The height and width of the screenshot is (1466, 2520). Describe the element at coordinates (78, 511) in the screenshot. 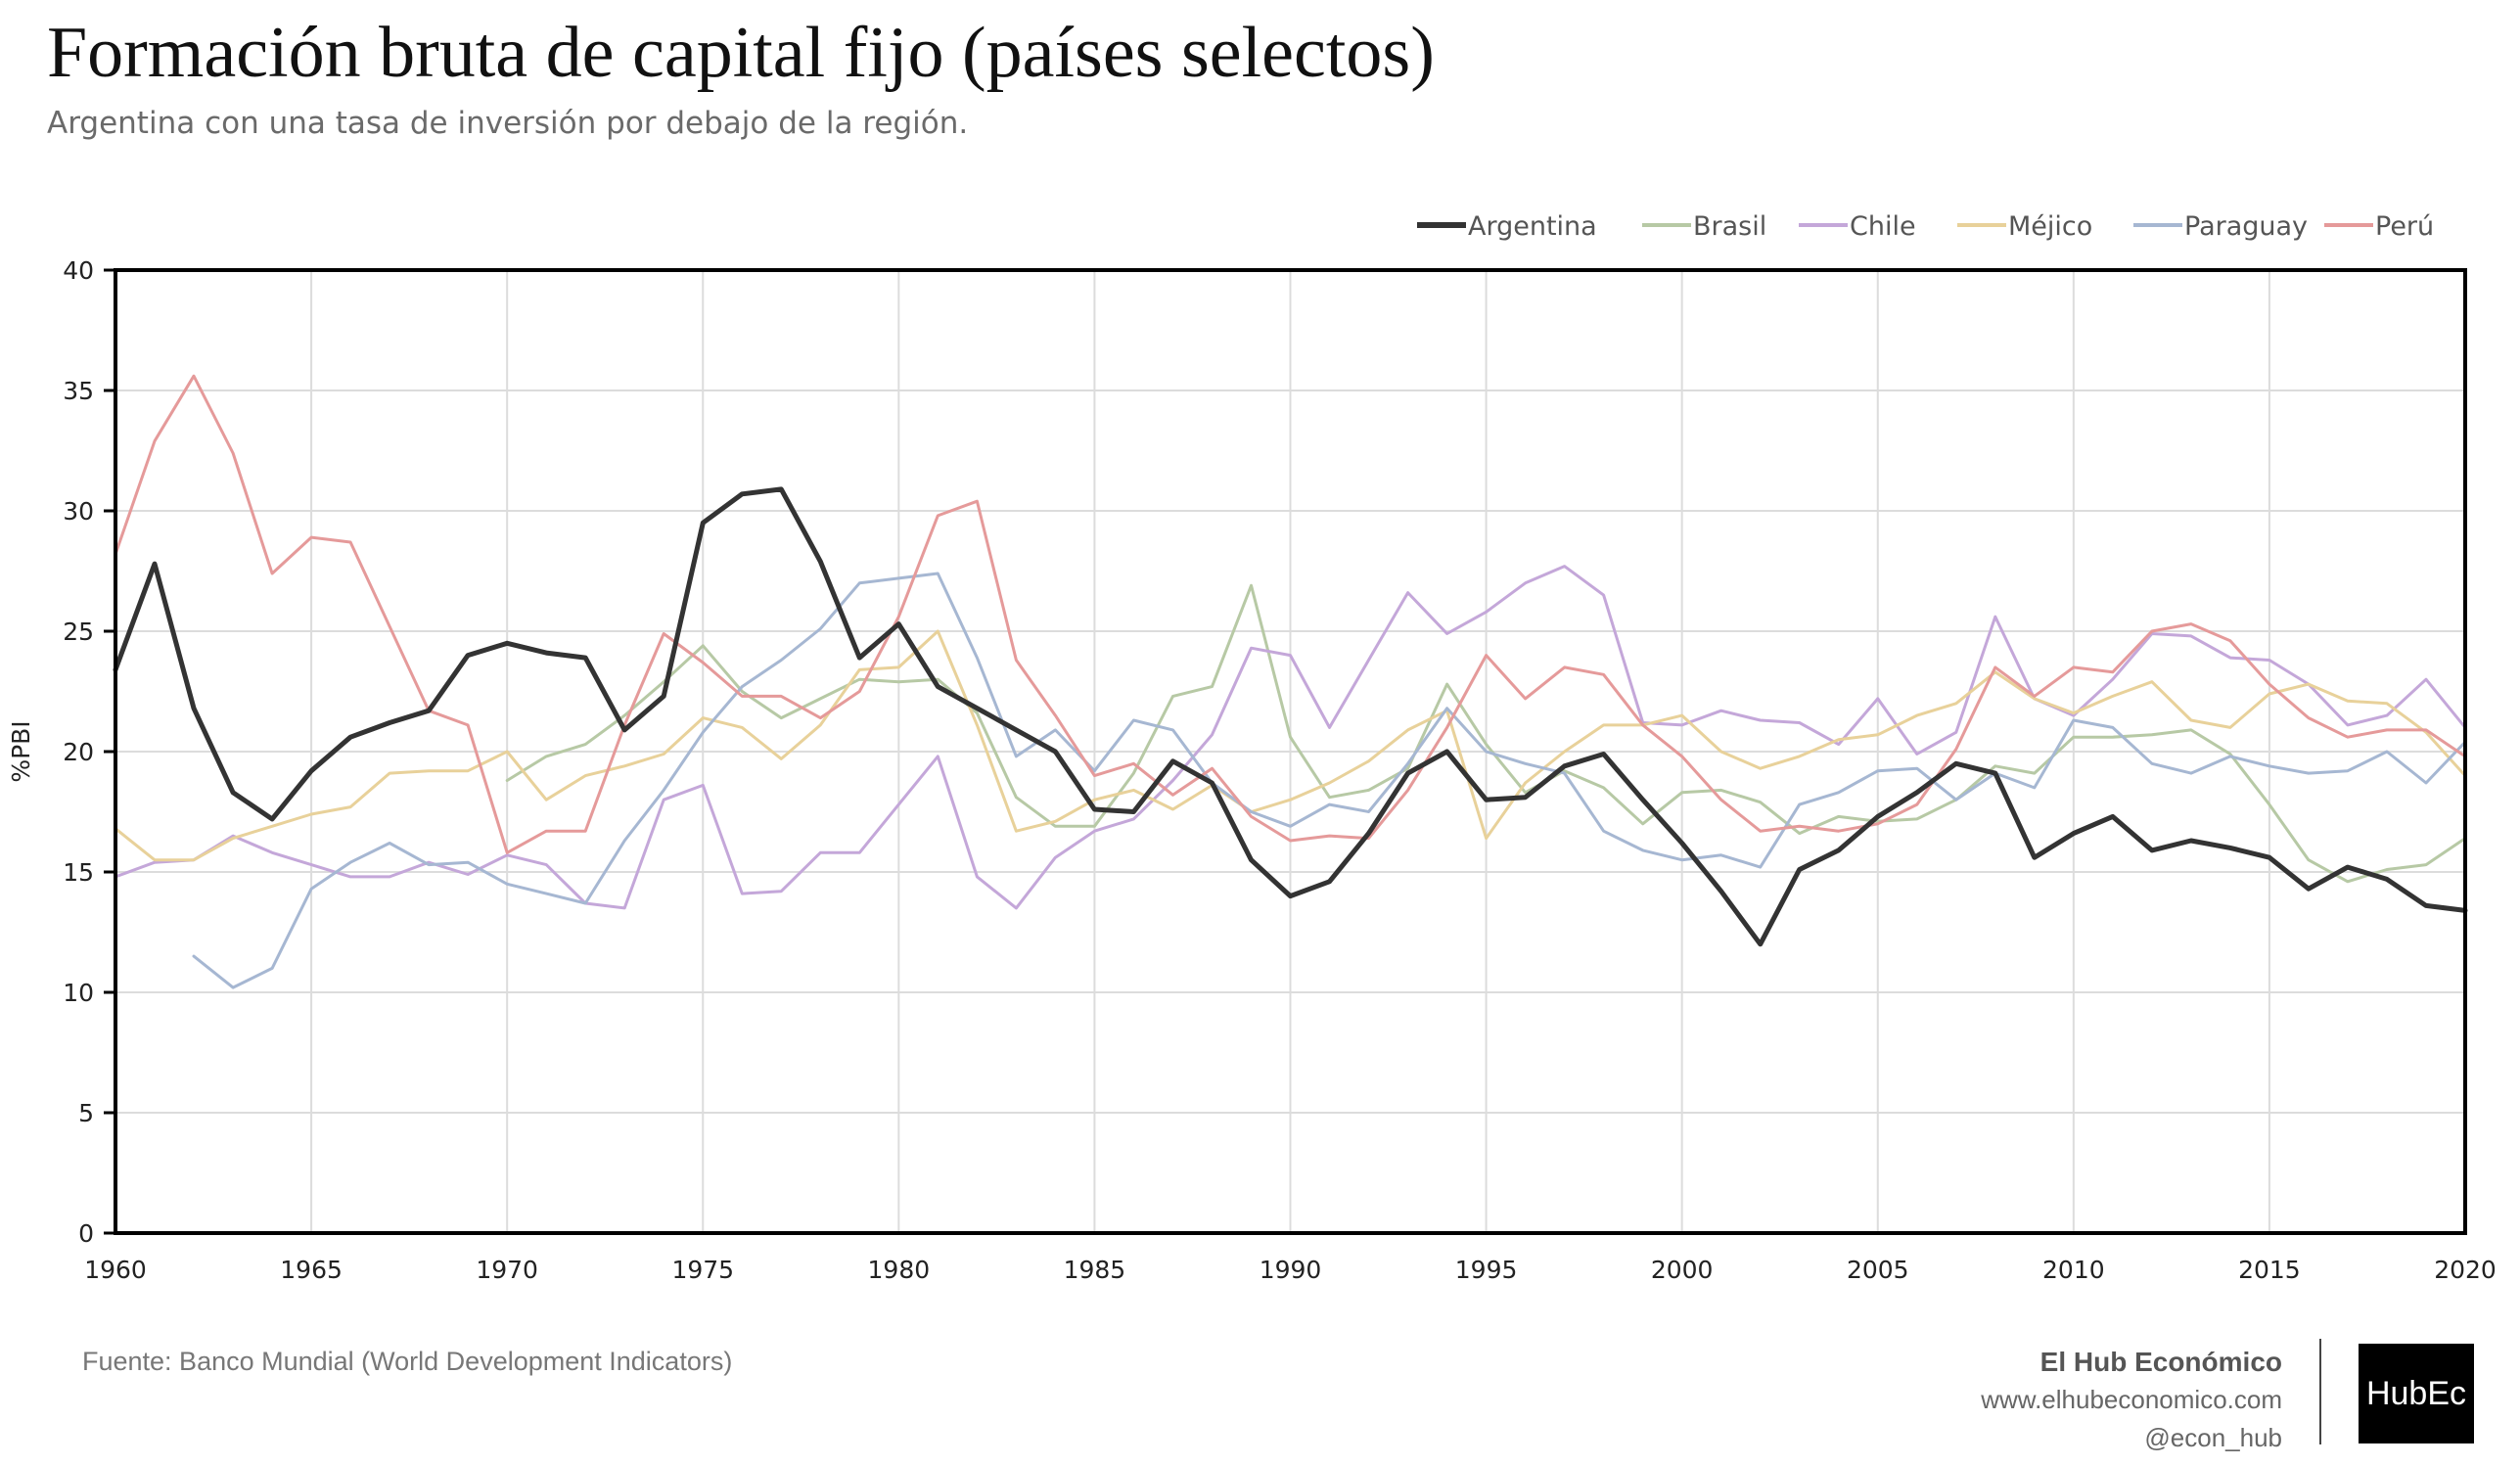

I see `y-tick-label: 30` at that location.